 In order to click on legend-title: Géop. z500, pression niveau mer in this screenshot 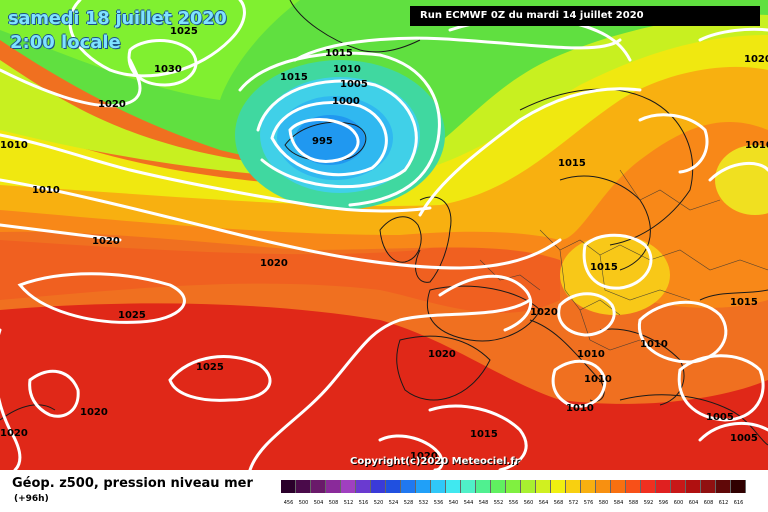, I will do `click(132, 483)`.